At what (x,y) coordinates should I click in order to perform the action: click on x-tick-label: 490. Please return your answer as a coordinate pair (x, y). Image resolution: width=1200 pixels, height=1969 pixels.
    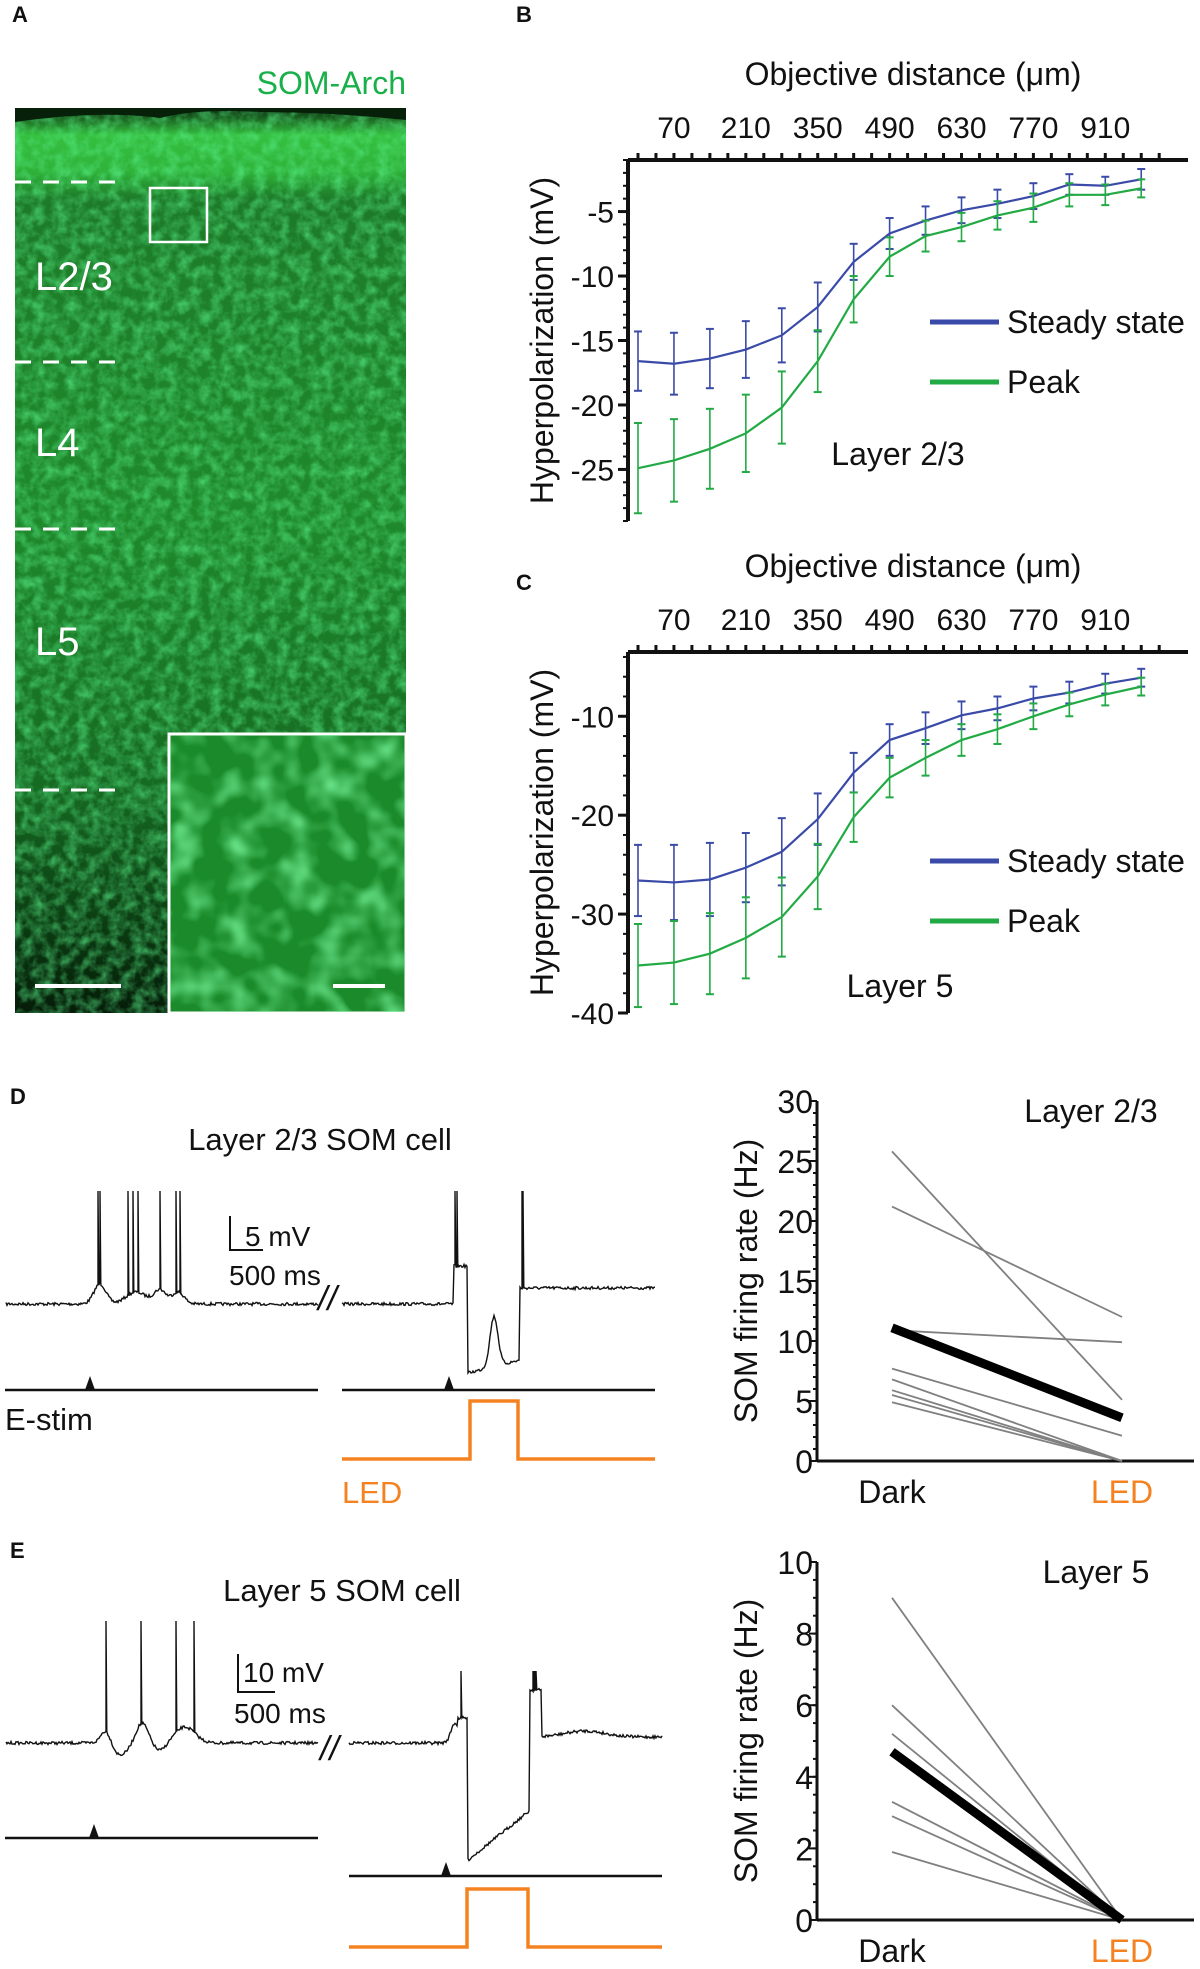
    Looking at the image, I should click on (890, 620).